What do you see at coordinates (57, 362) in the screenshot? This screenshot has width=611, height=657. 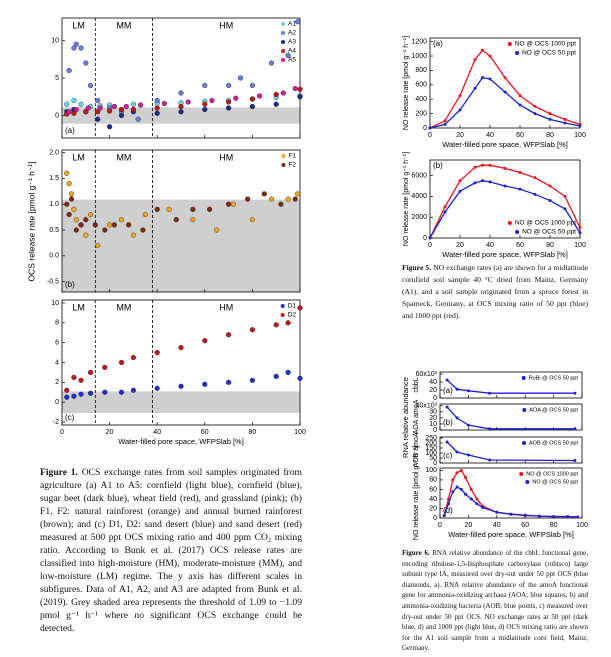 I see `y-tick-label: 4` at bounding box center [57, 362].